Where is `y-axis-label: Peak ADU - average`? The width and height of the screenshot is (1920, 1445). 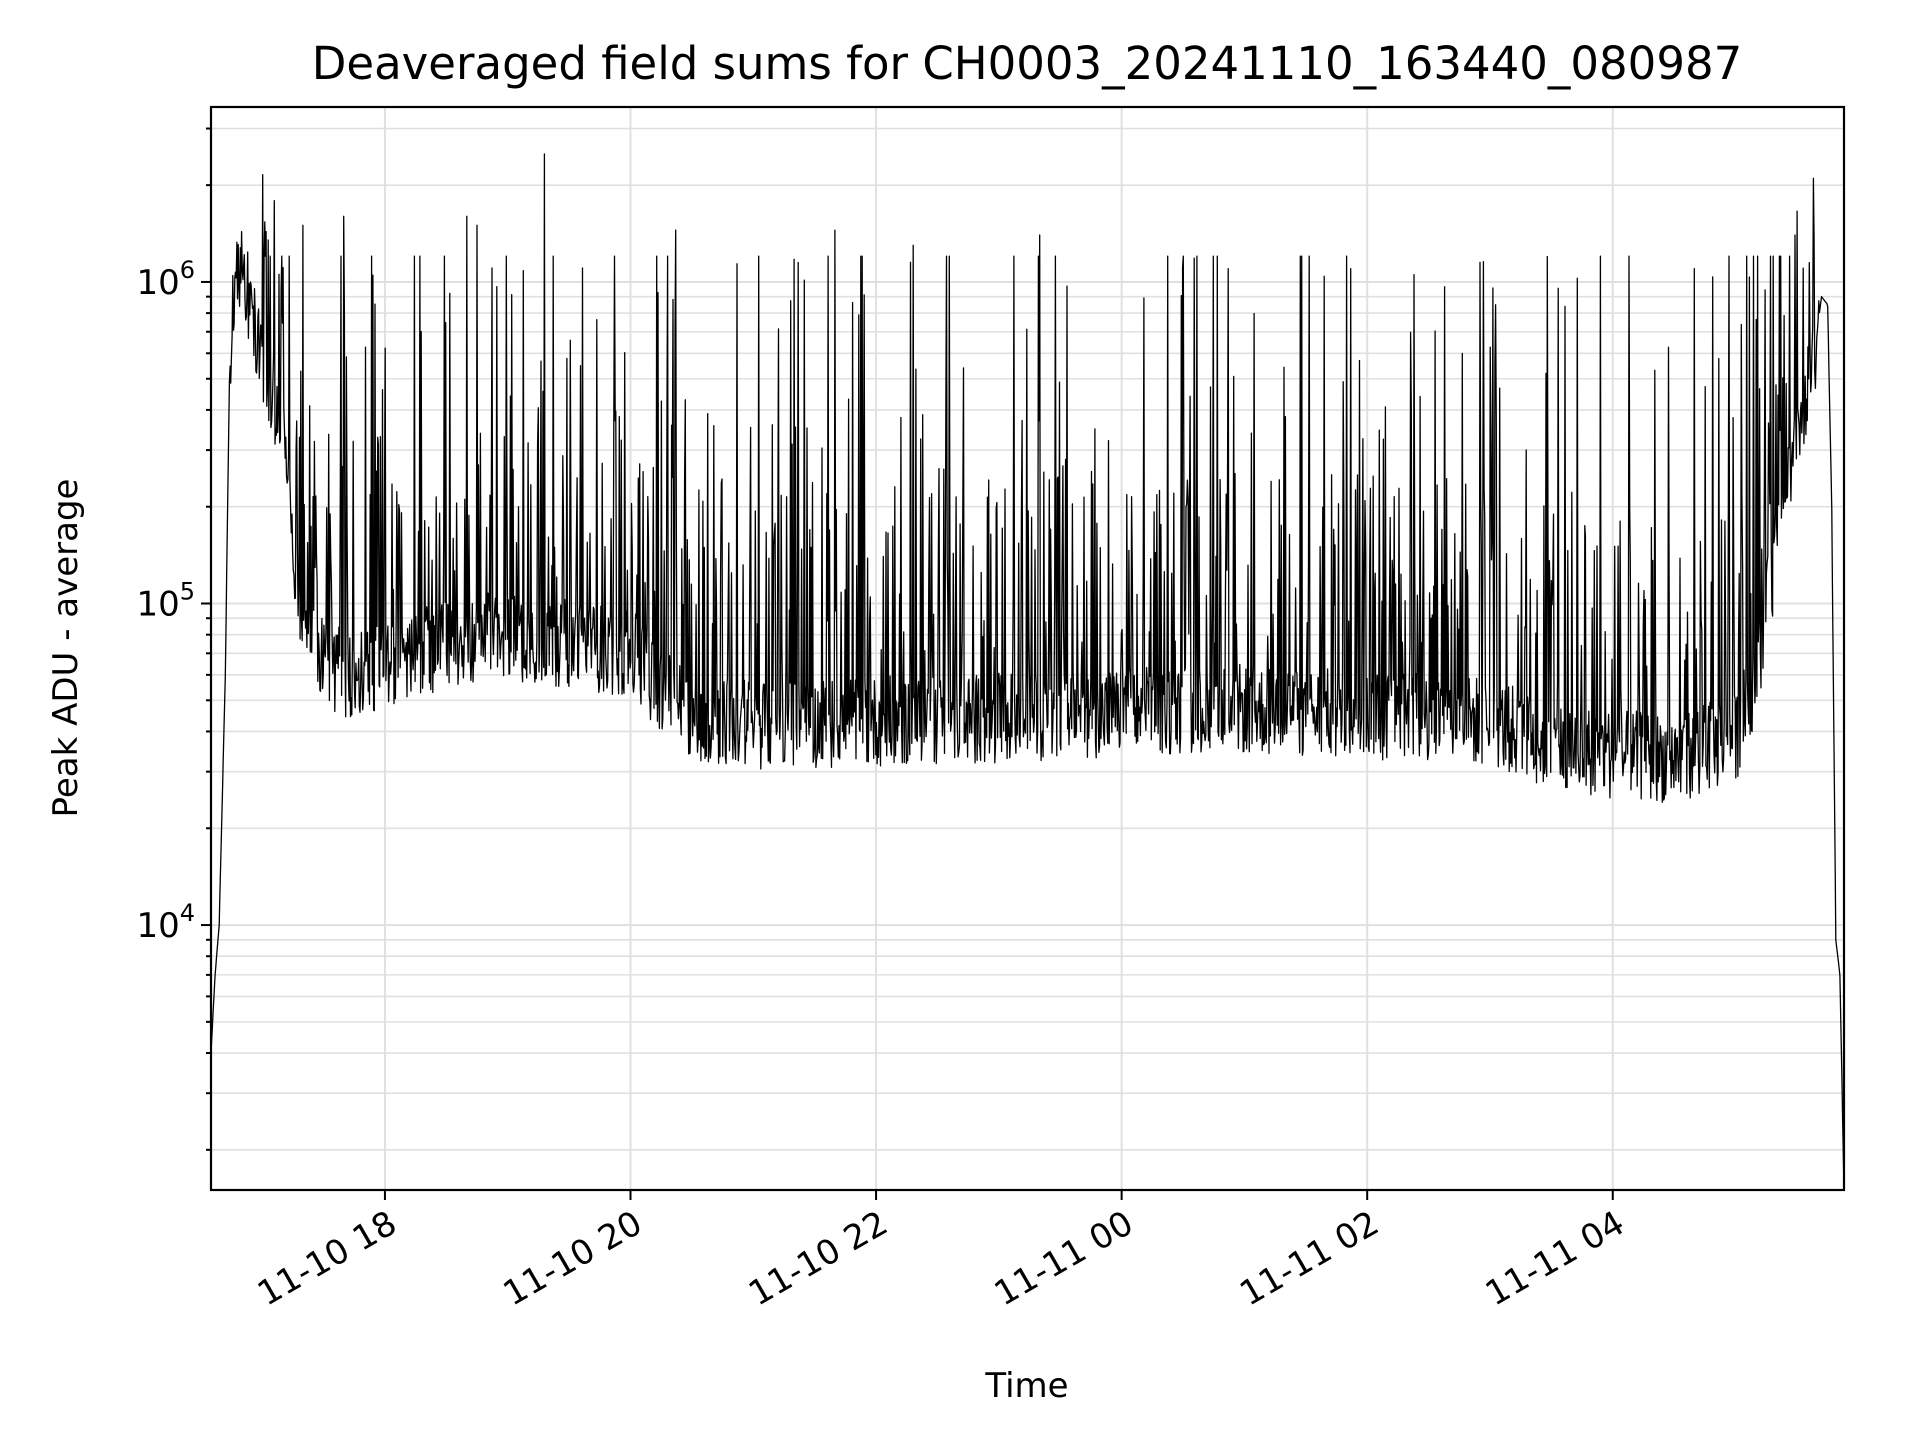 y-axis-label: Peak ADU - average is located at coordinates (66, 648).